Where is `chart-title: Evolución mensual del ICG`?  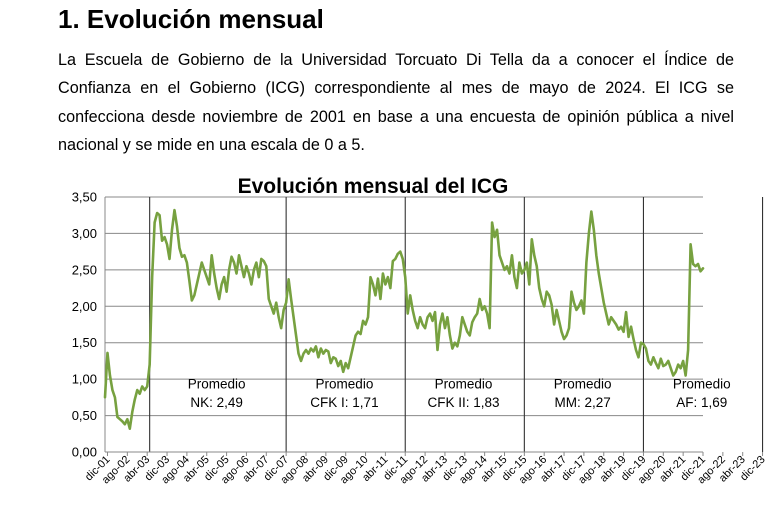 chart-title: Evolución mensual del ICG is located at coordinates (373, 186).